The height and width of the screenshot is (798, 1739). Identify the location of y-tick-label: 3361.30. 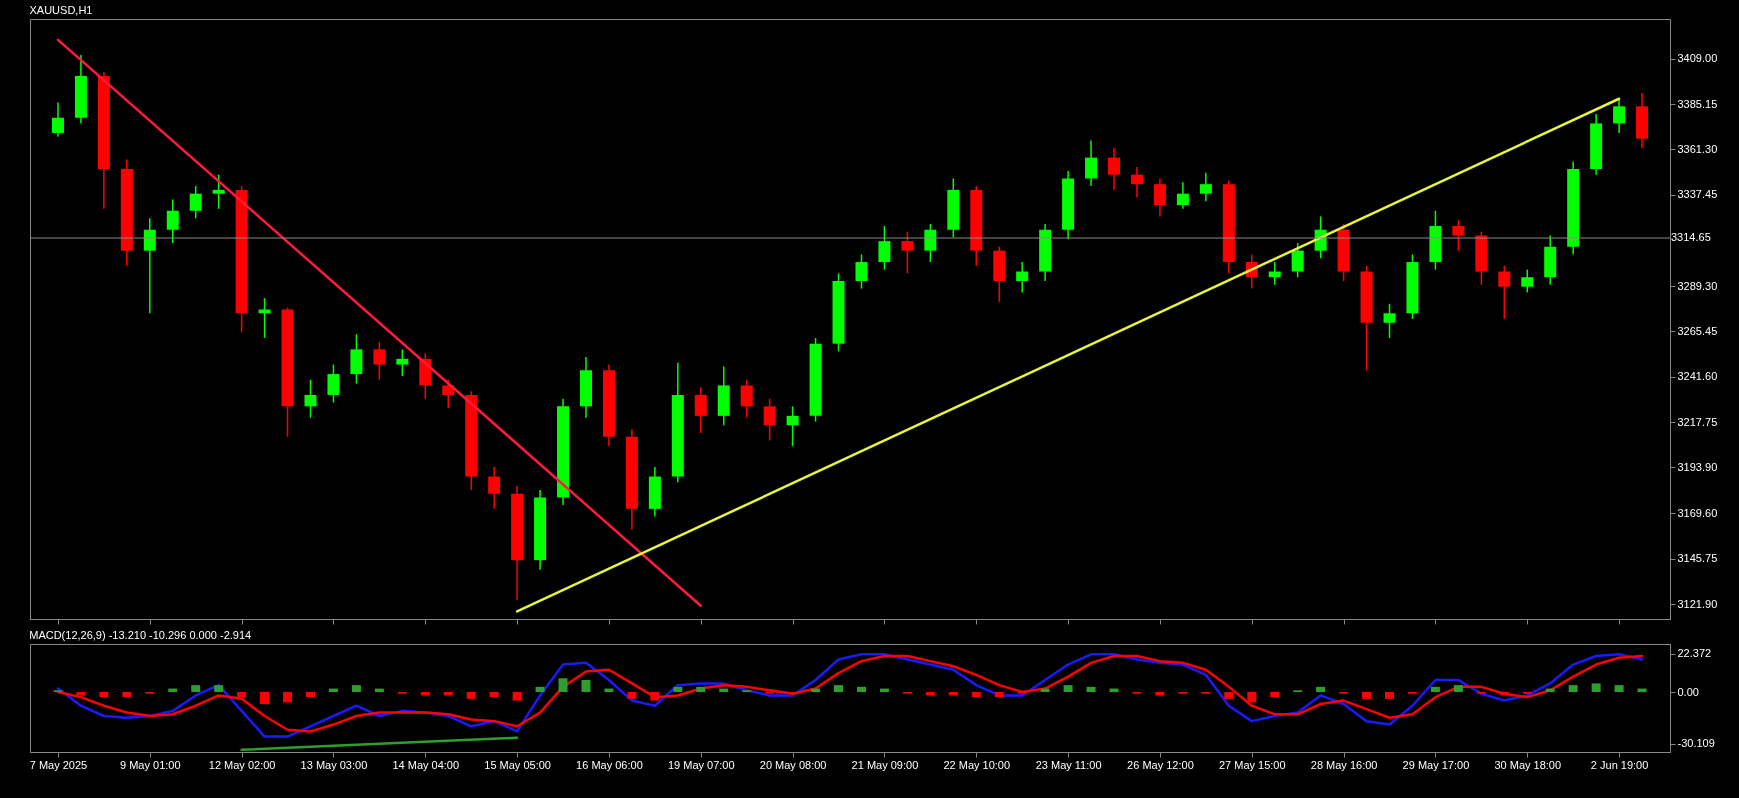
(1697, 148).